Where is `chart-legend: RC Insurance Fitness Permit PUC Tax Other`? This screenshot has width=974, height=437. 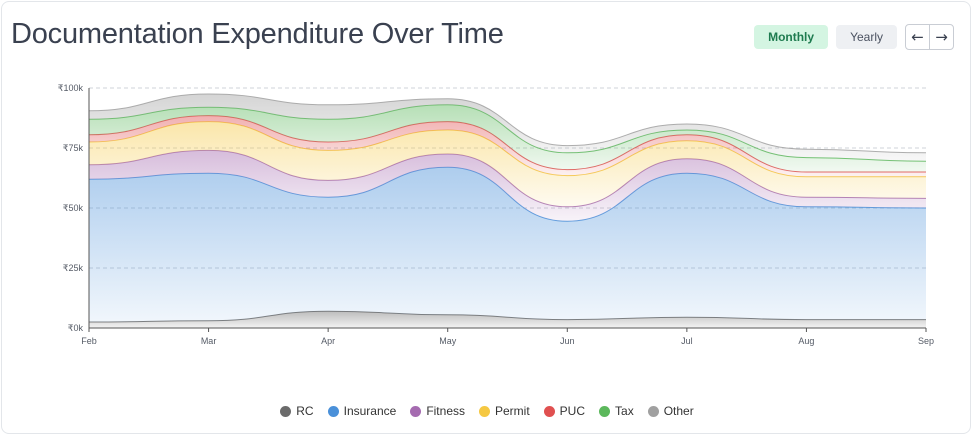 chart-legend: RC Insurance Fitness Permit PUC Tax Other is located at coordinates (487, 411).